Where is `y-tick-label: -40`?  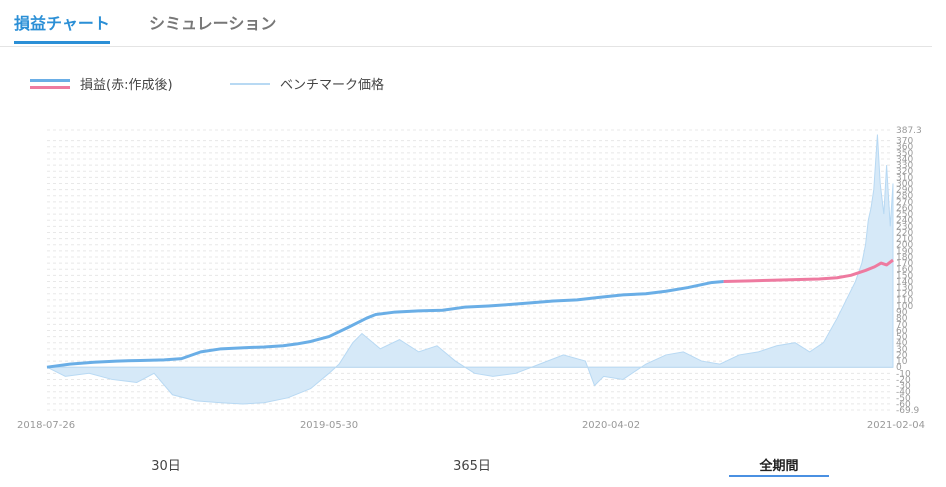 y-tick-label: -40 is located at coordinates (903, 393).